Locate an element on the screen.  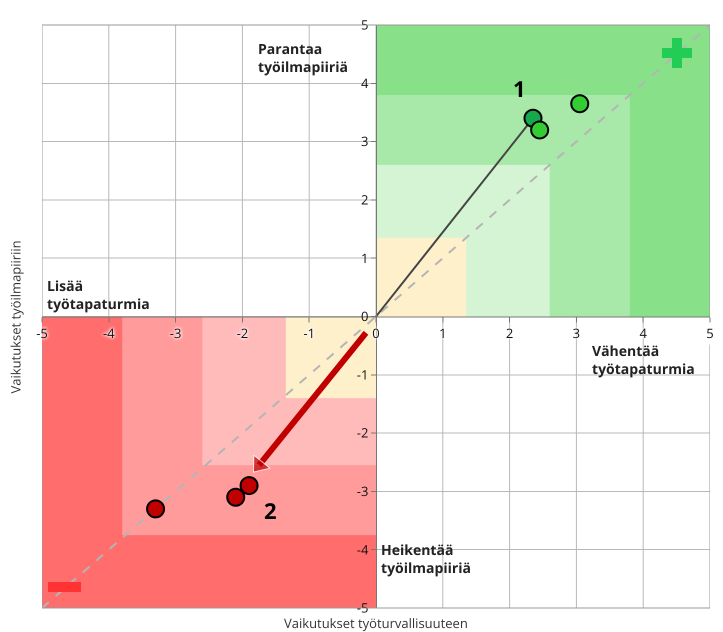
x-tick-label: 4 is located at coordinates (643, 333).